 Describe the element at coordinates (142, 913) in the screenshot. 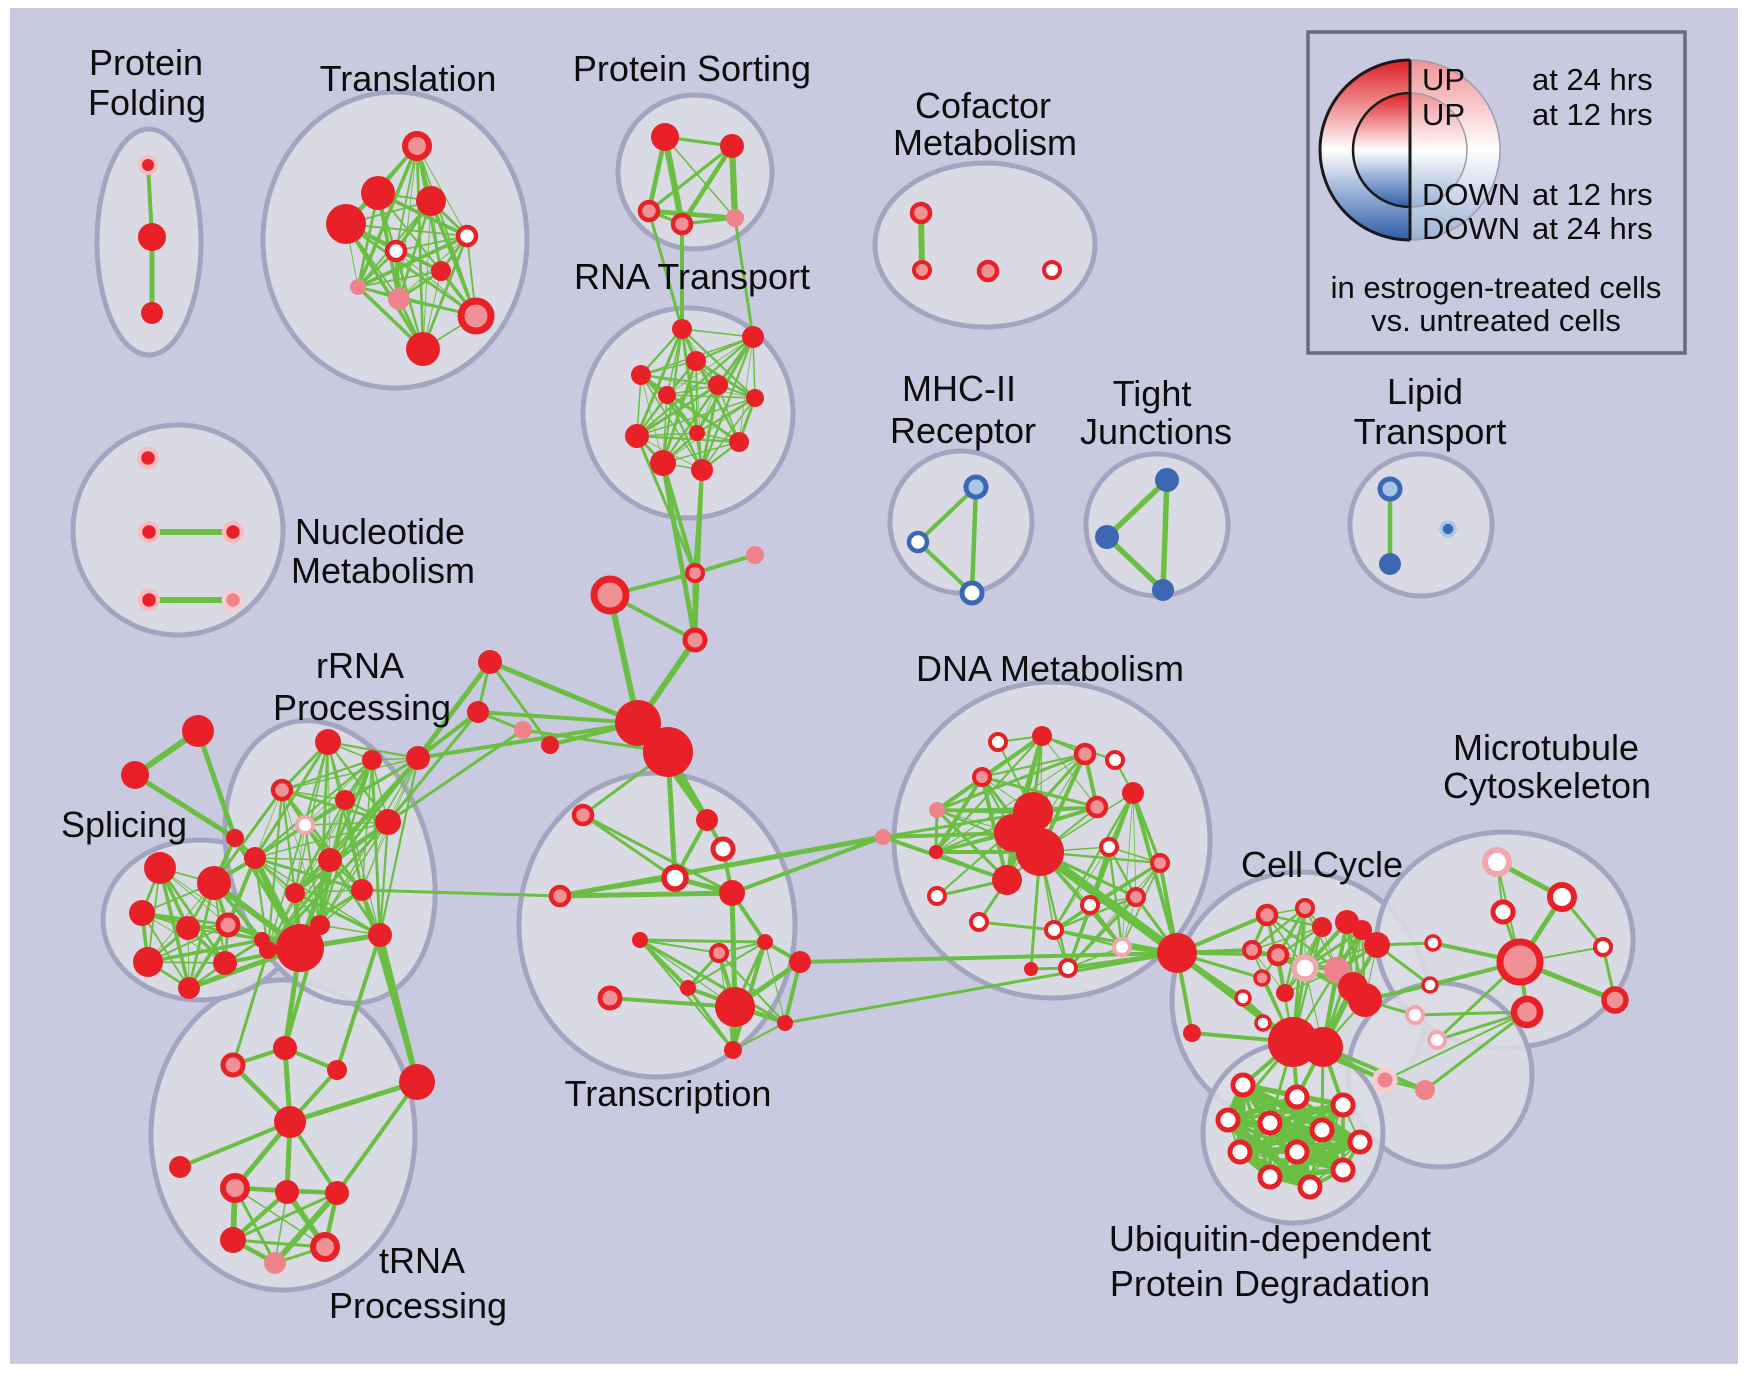

I see `gene-node-sp2` at that location.